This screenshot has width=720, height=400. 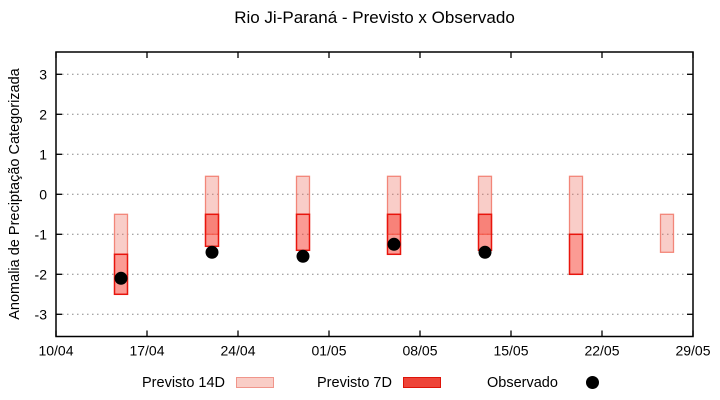 I want to click on bar-previsto7d-13/05, so click(x=485, y=232).